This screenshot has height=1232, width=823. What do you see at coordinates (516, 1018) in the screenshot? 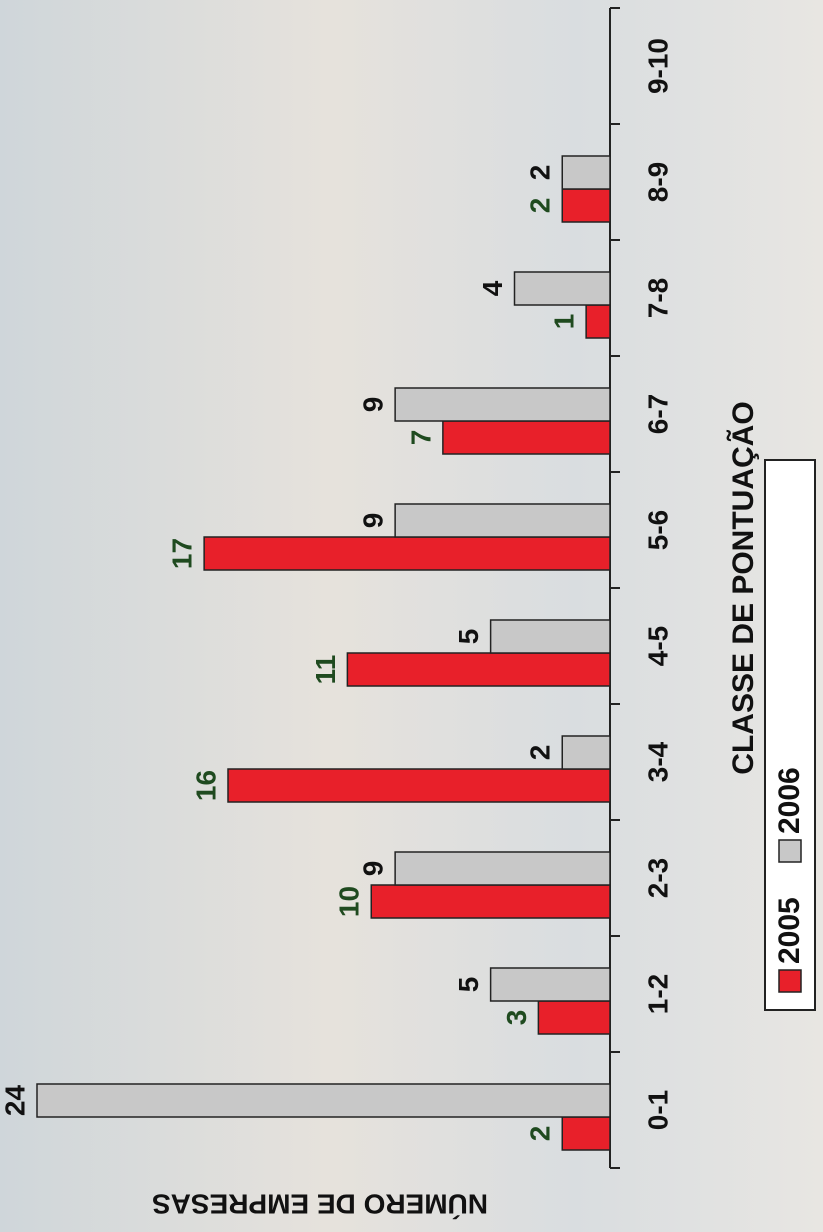
I see `data-label: 3` at bounding box center [516, 1018].